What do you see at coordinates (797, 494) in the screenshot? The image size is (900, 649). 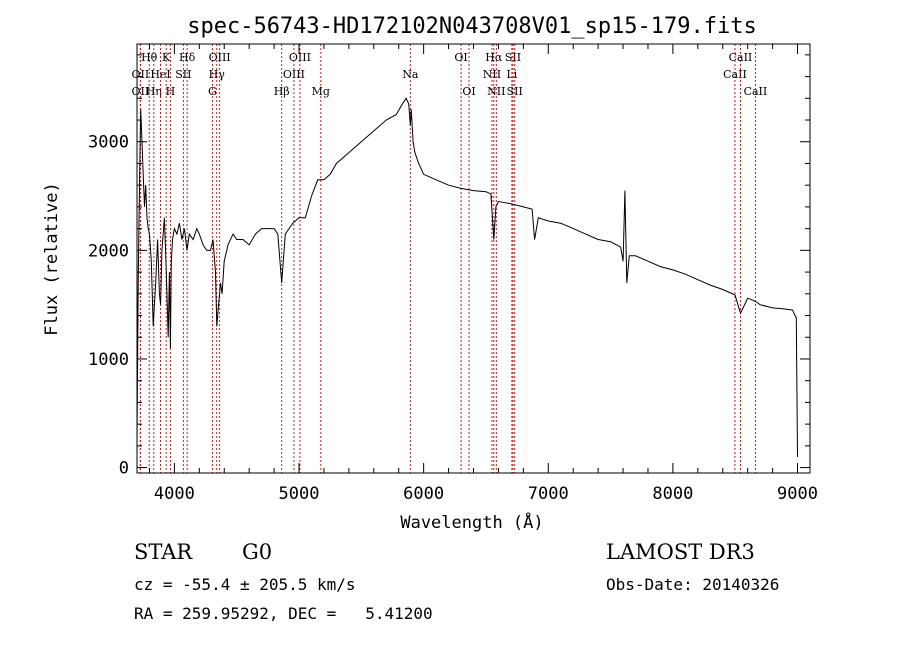 I see `x-tick-label: 9000` at bounding box center [797, 494].